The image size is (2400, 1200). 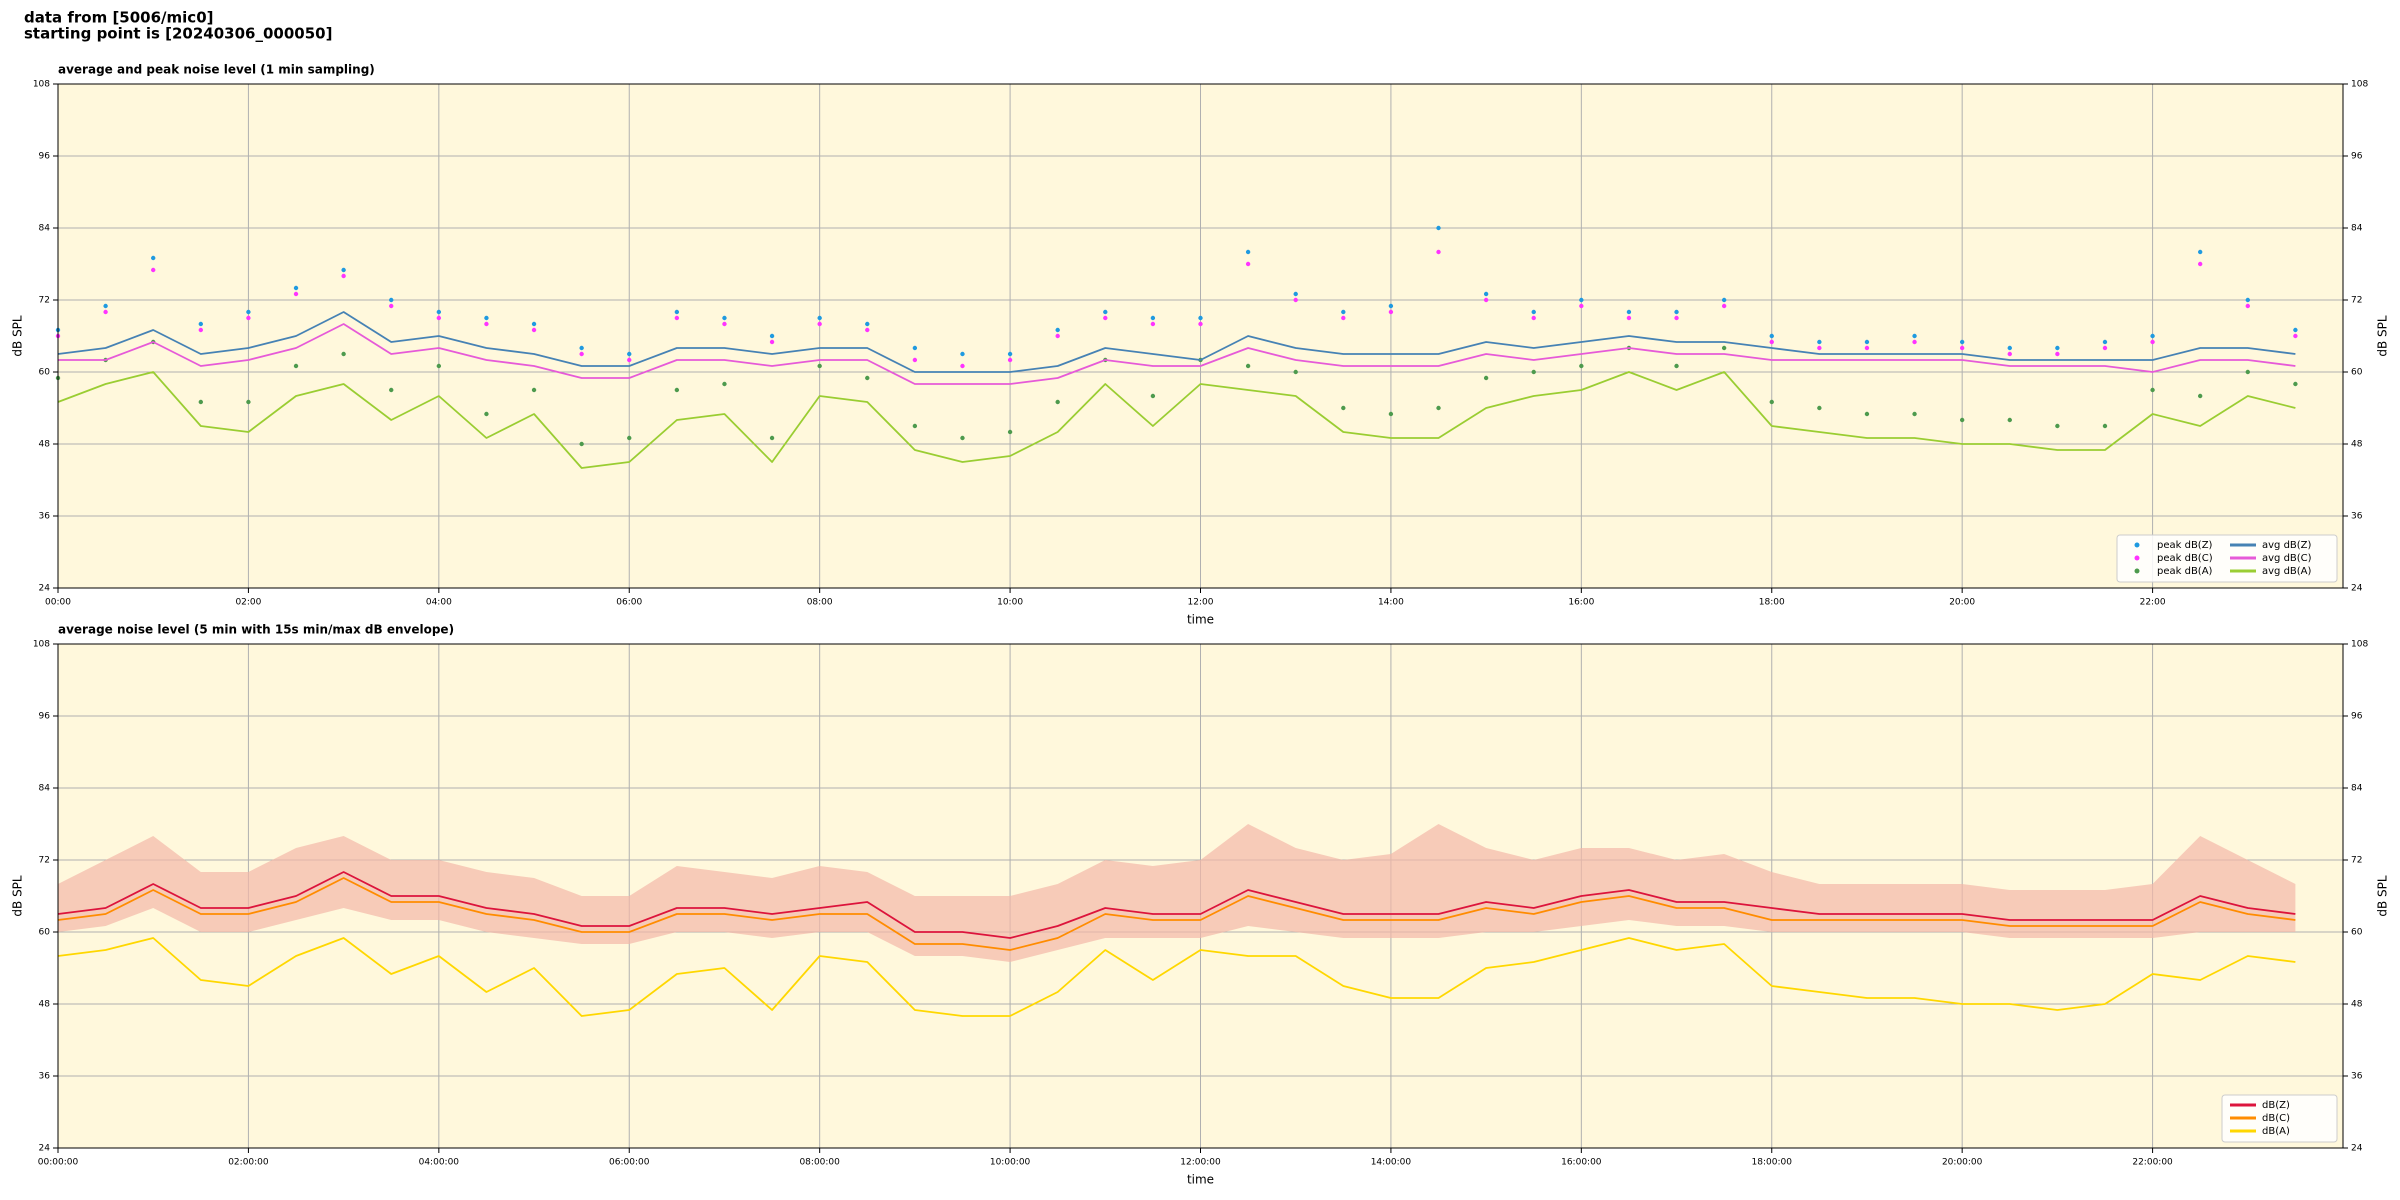 I want to click on y-tick-label: 96, so click(x=45, y=157).